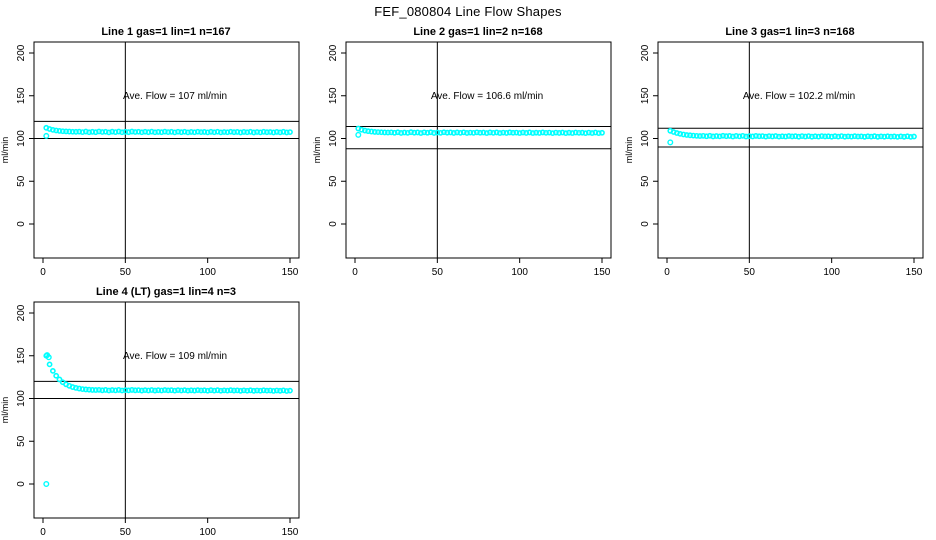 Image resolution: width=936 pixels, height=540 pixels. I want to click on main-title: FEF_080804 Line Flow Shapes, so click(468, 11).